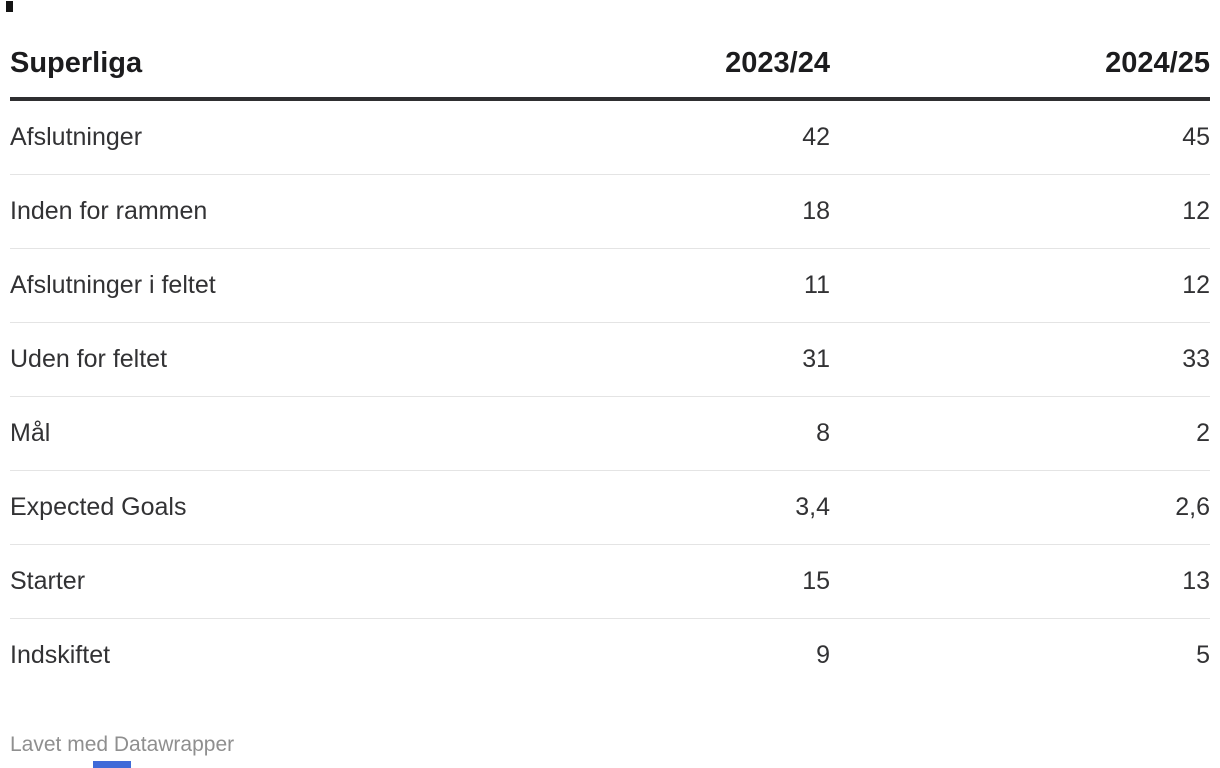 This screenshot has height=768, width=1220. Describe the element at coordinates (1203, 655) in the screenshot. I see `row-value-2024-25: 5` at that location.